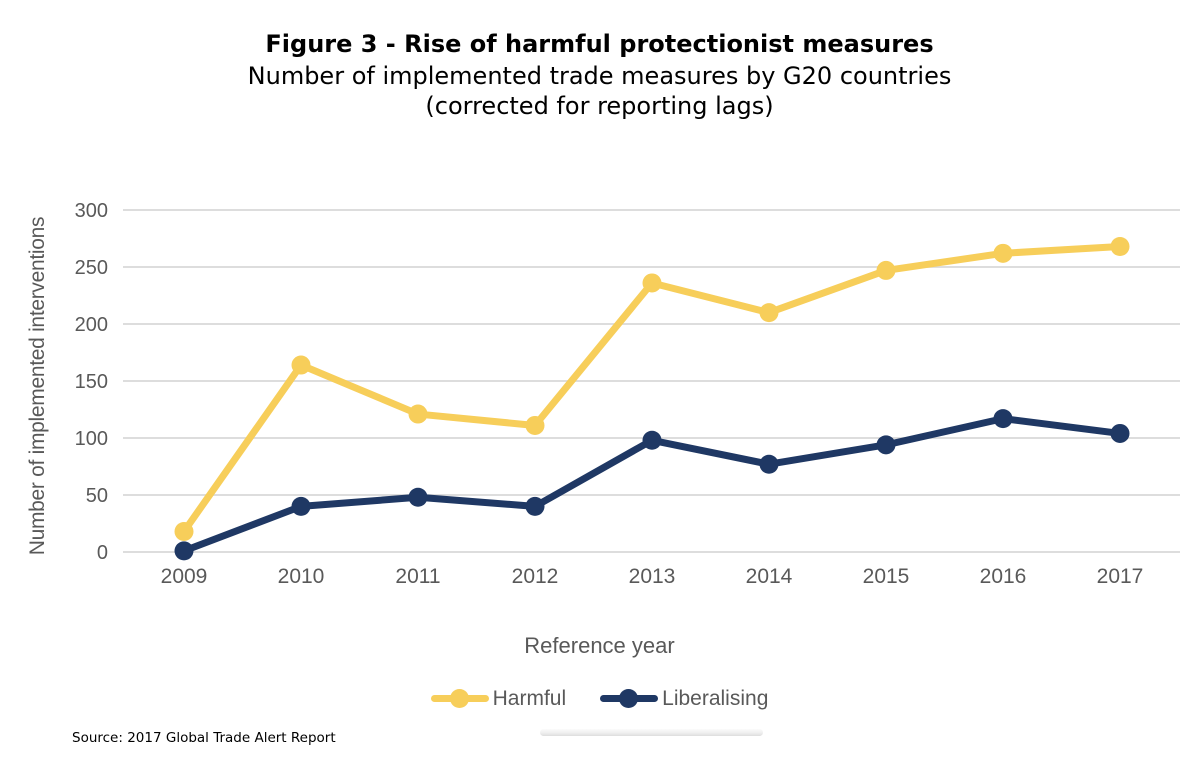 The height and width of the screenshot is (760, 1199). What do you see at coordinates (417, 576) in the screenshot?
I see `x-tick-label: 2011` at bounding box center [417, 576].